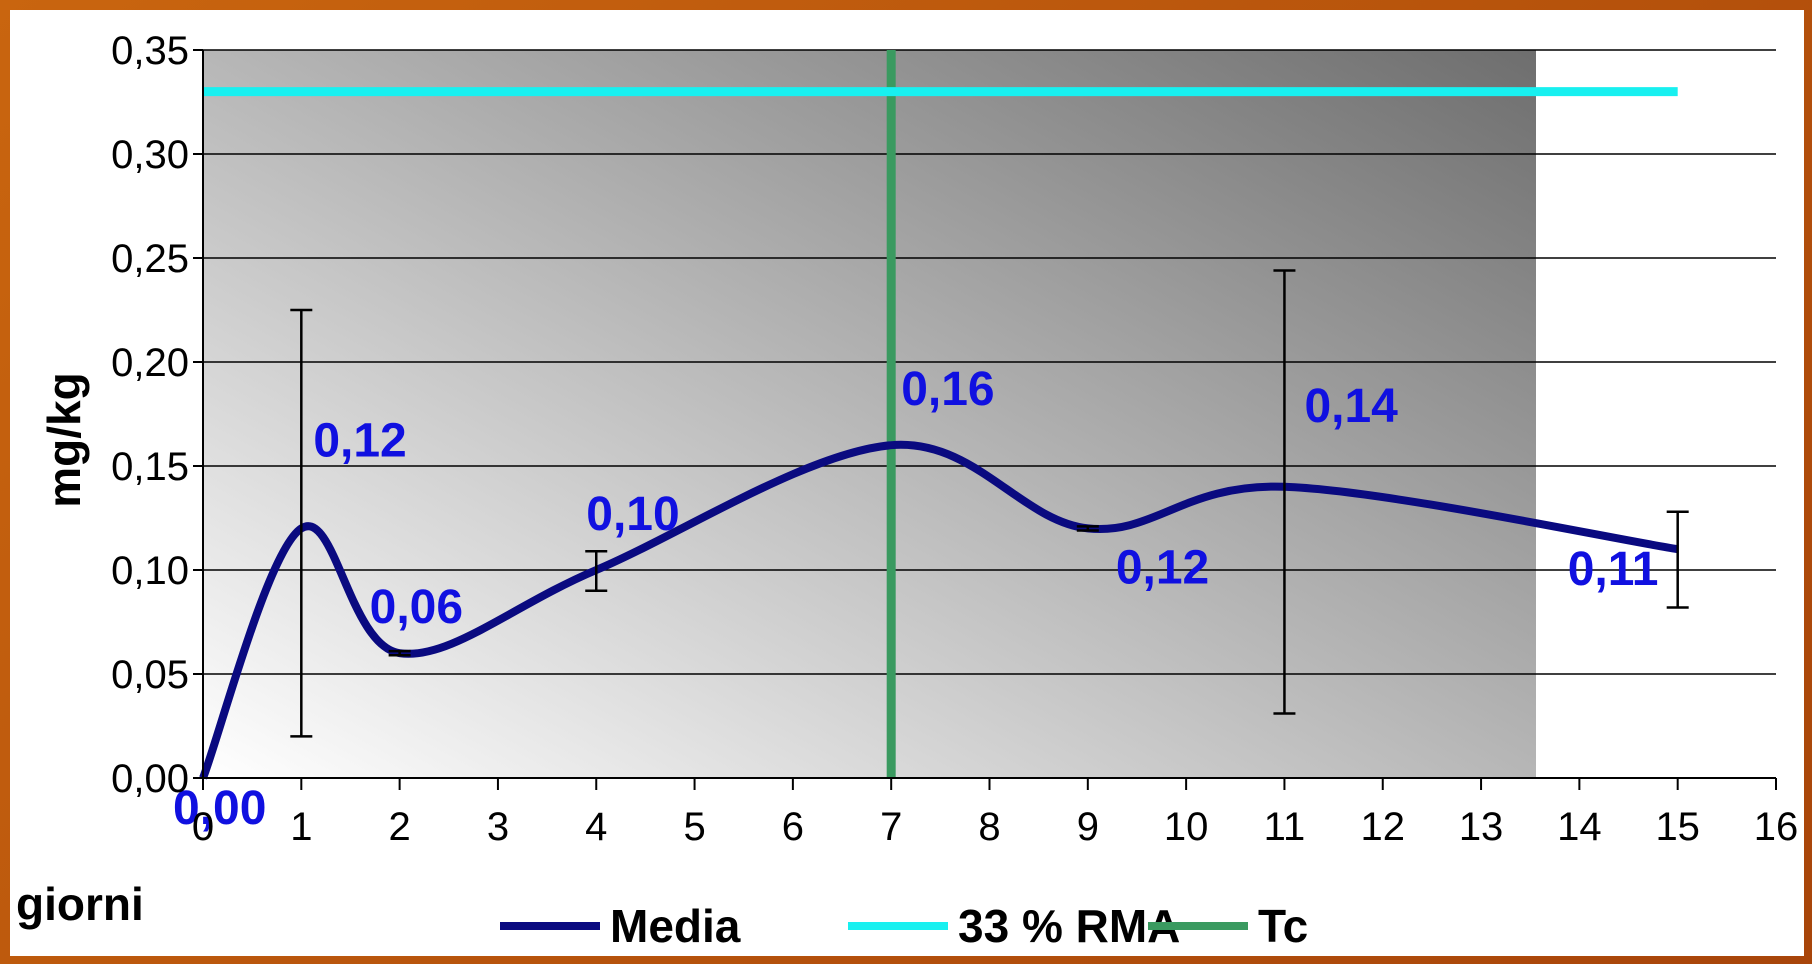 This screenshot has width=1812, height=964. What do you see at coordinates (694, 827) in the screenshot?
I see `x-tick-label: 5` at bounding box center [694, 827].